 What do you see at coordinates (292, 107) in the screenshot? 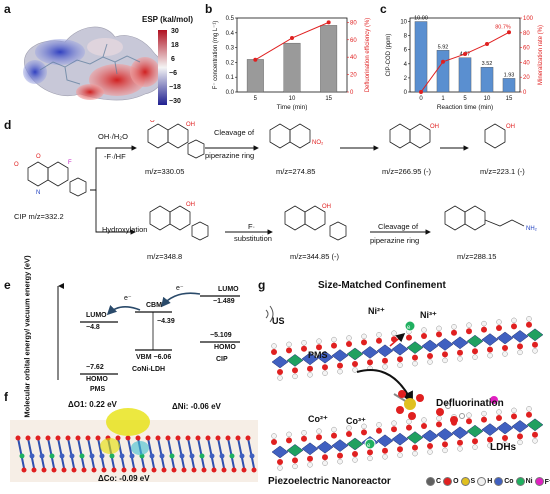
I see `x-axis-label: Time (min)` at bounding box center [292, 107].